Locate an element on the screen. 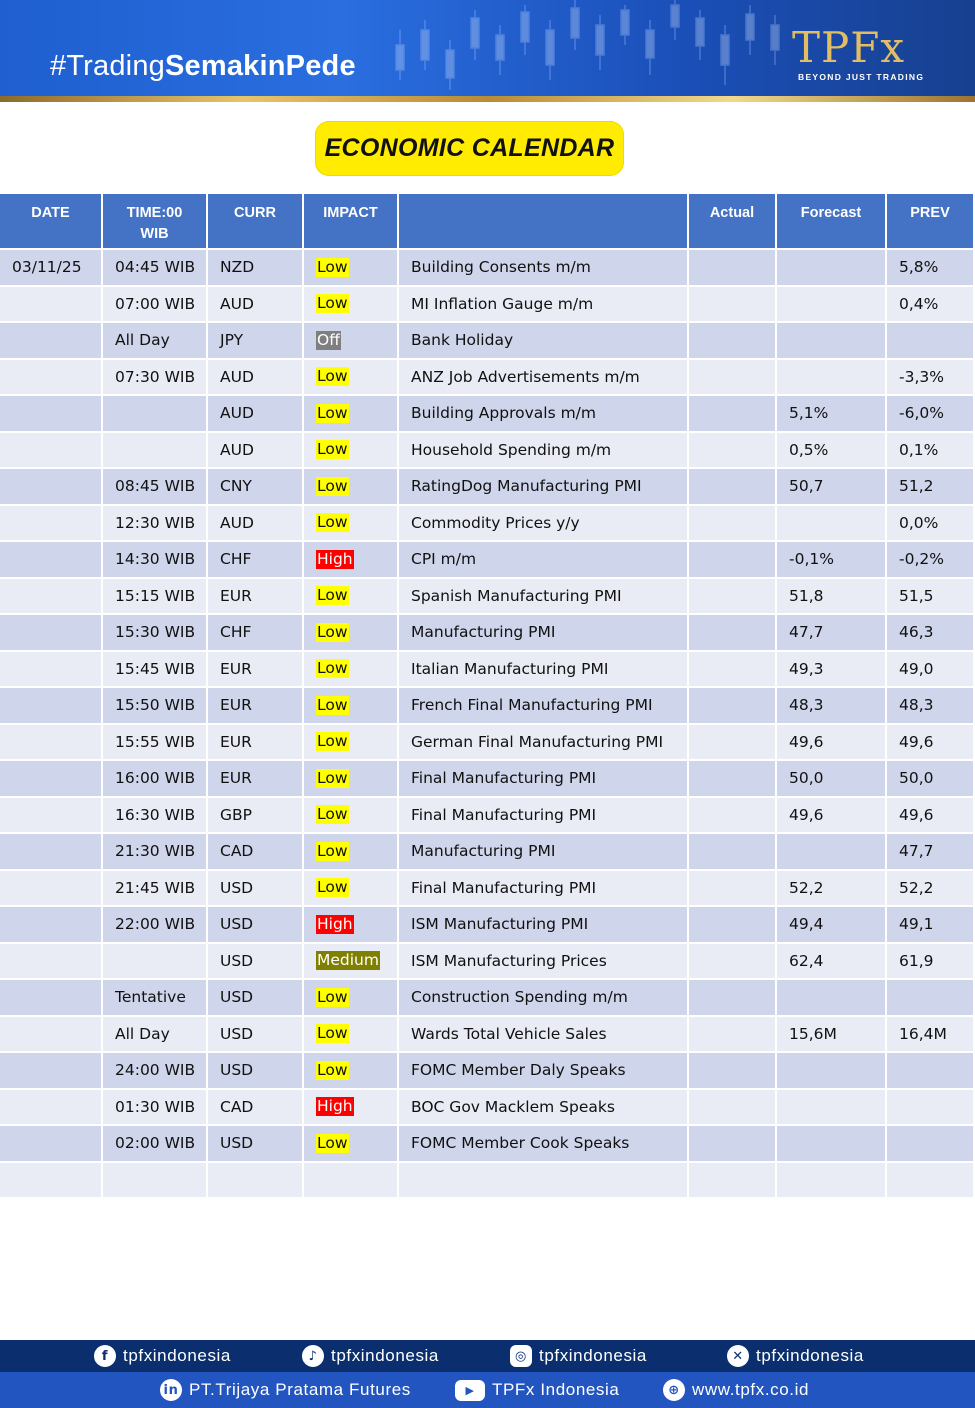  column-header-date: DATE is located at coordinates (51, 222).